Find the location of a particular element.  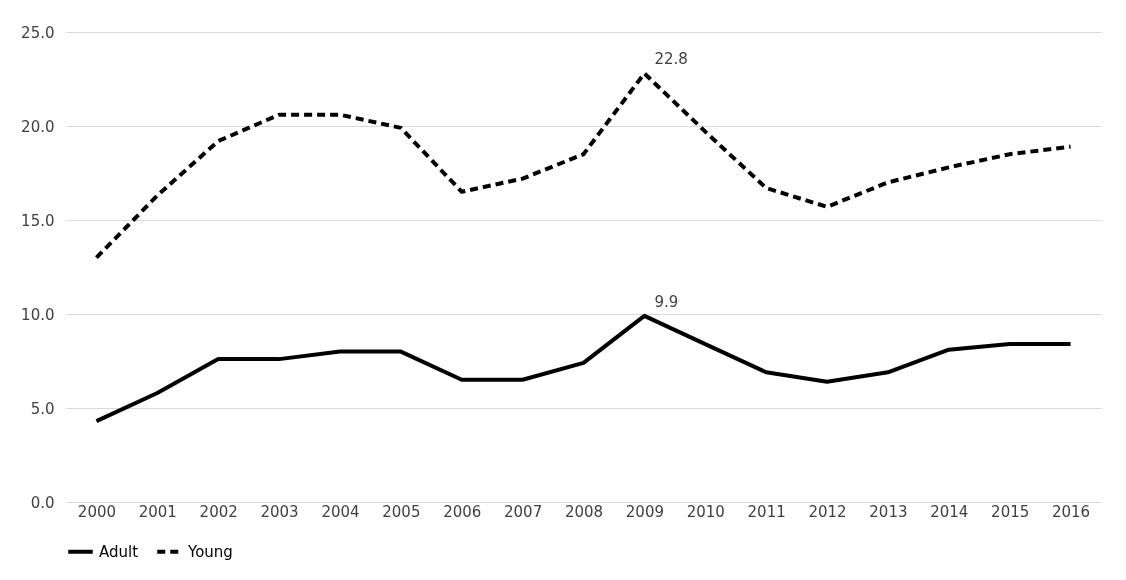

data-label: 9.9 is located at coordinates (666, 301).